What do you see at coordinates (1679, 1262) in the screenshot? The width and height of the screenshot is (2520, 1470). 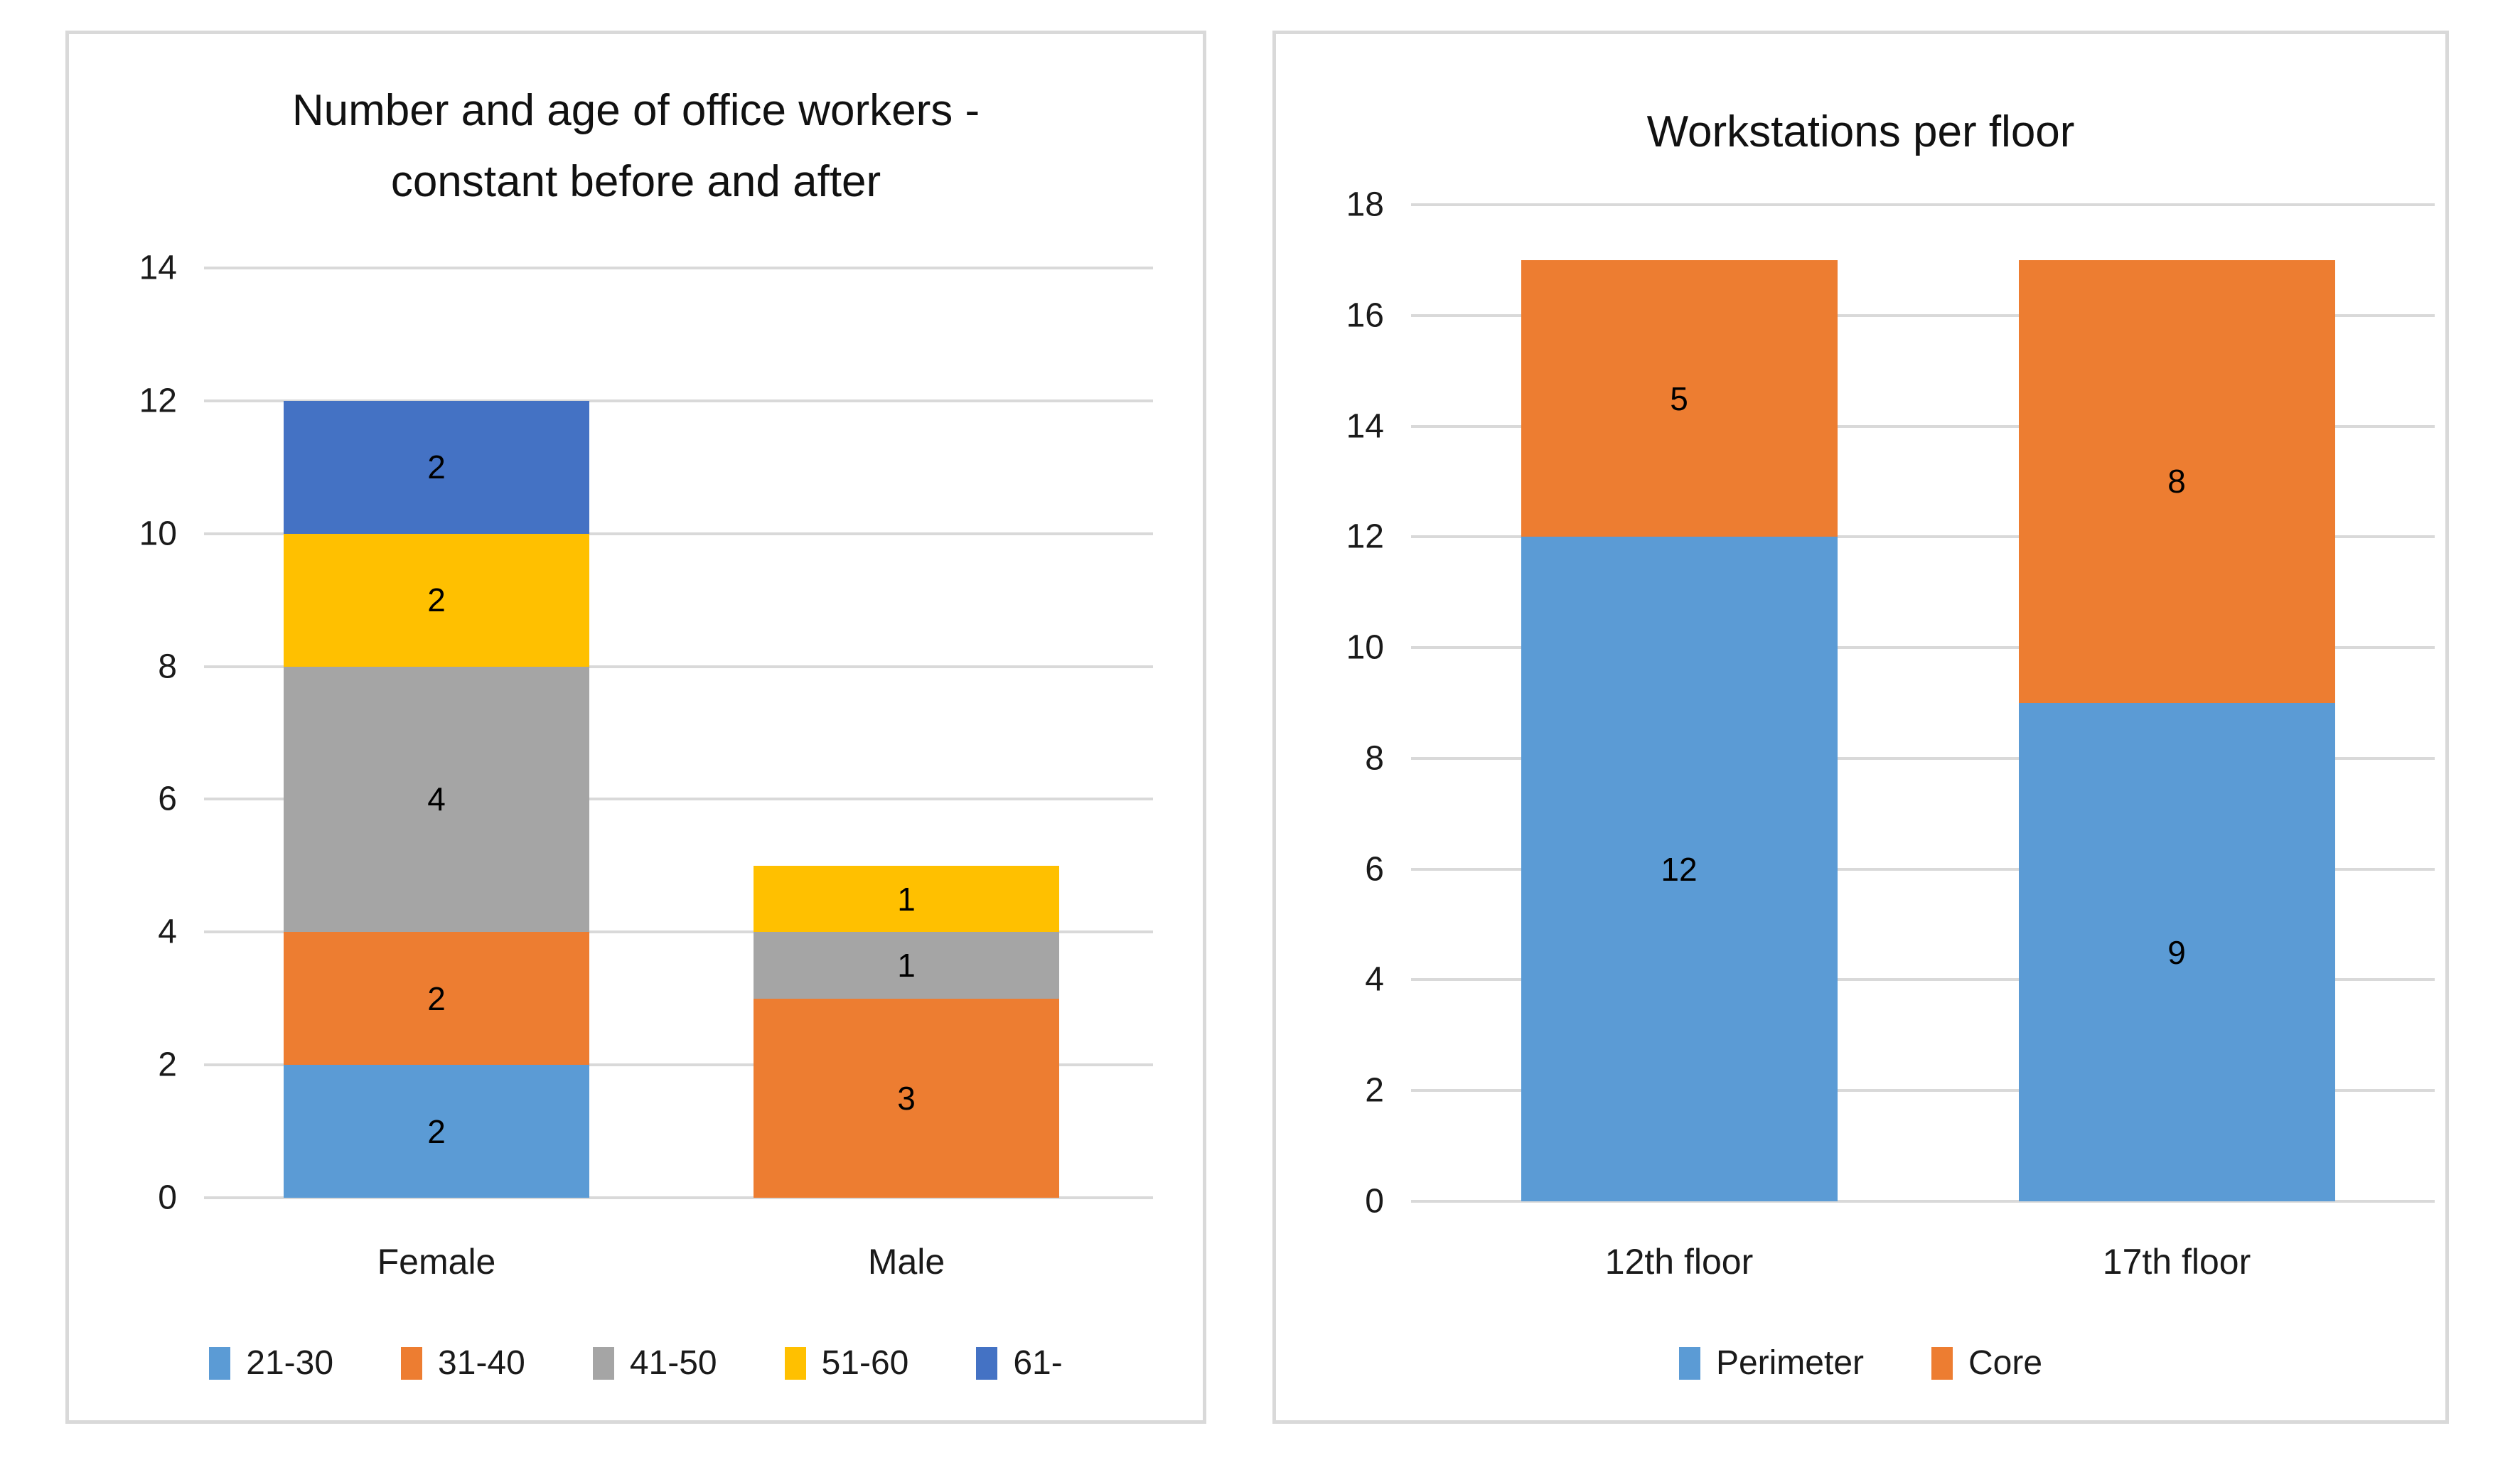 I see `x-axis-category-label: 12th floor` at bounding box center [1679, 1262].